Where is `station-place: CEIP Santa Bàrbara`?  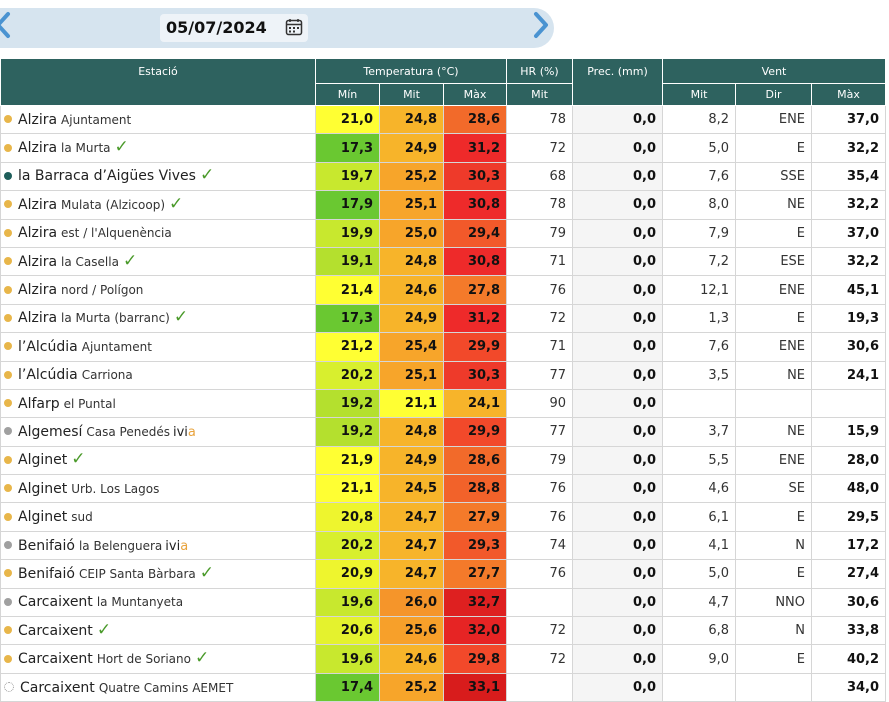
station-place: CEIP Santa Bàrbara is located at coordinates (137, 573).